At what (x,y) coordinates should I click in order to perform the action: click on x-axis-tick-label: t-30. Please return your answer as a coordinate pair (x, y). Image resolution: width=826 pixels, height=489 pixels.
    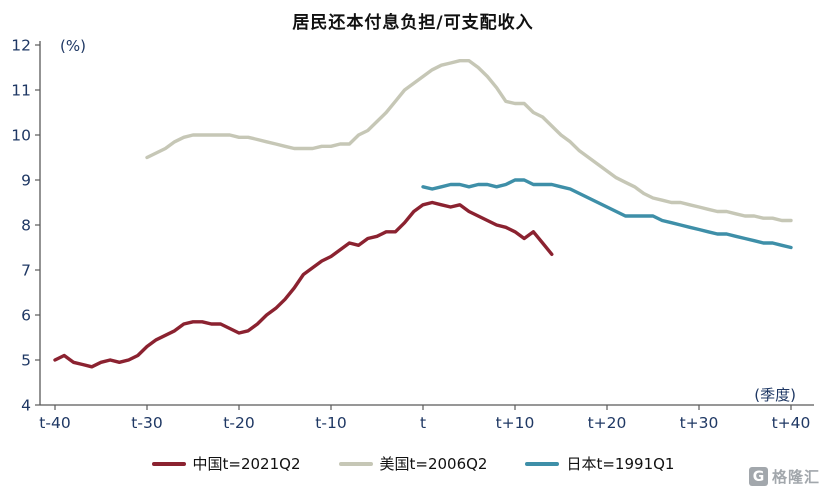
    Looking at the image, I should click on (146, 423).